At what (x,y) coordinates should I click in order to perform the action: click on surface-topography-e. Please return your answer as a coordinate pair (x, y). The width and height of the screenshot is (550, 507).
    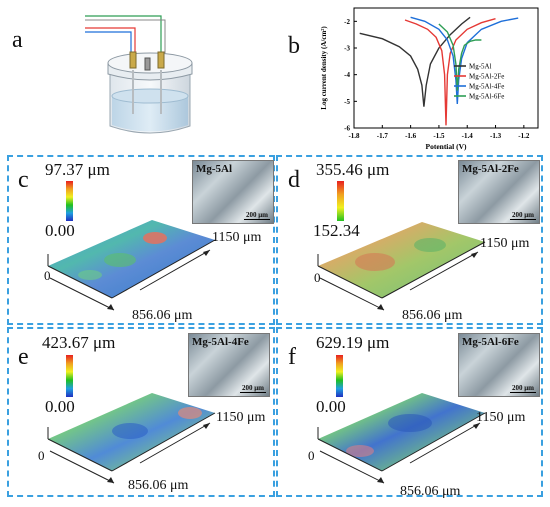
    Looking at the image, I should click on (131, 438).